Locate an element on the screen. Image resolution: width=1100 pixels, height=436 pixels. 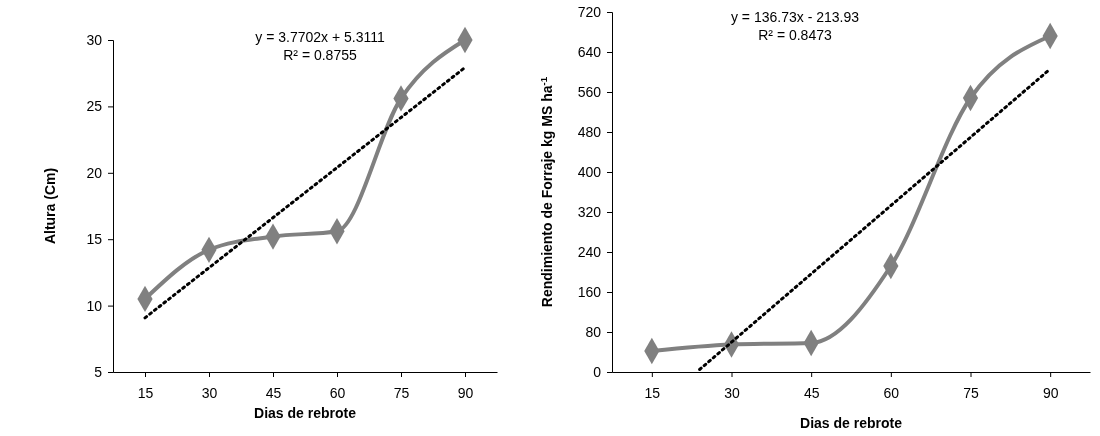
y-tick-label: 240 is located at coordinates (589, 251).